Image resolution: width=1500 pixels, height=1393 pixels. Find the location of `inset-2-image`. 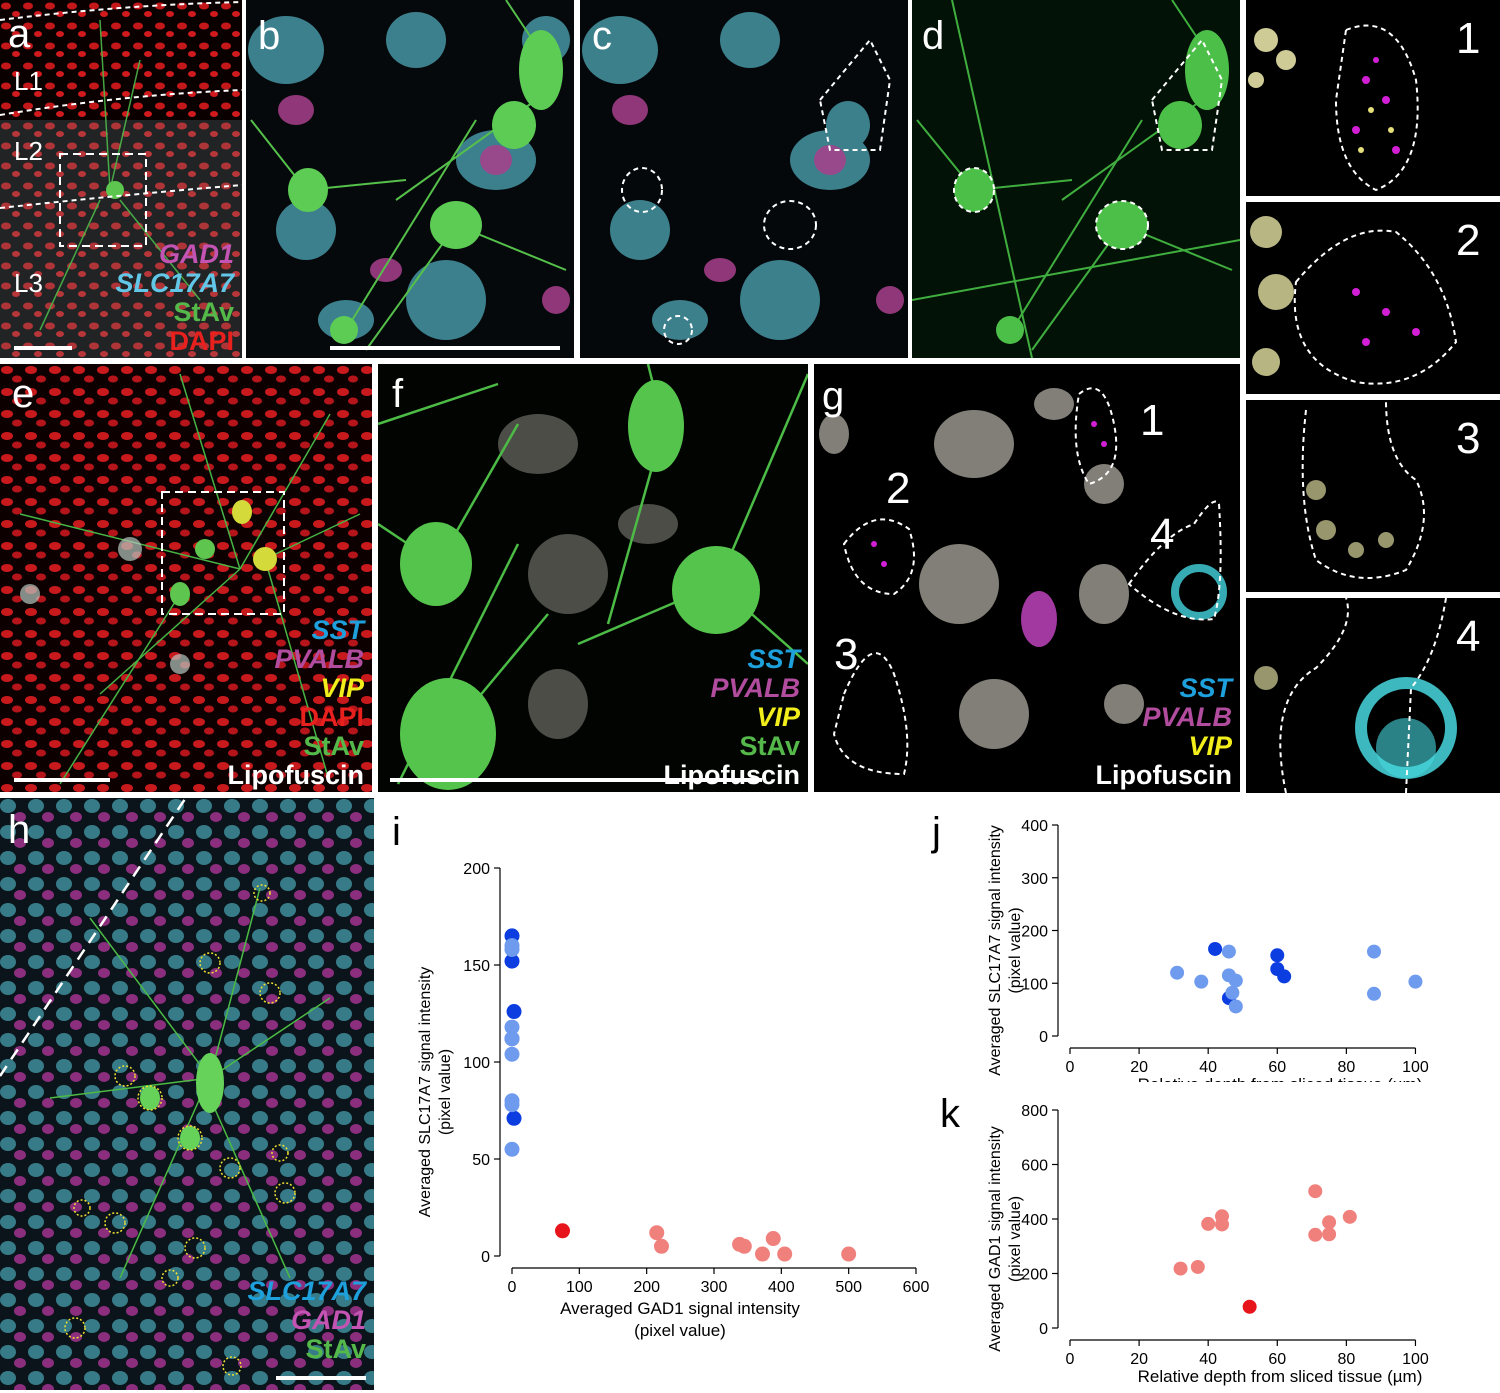

inset-2-image is located at coordinates (1373, 298).